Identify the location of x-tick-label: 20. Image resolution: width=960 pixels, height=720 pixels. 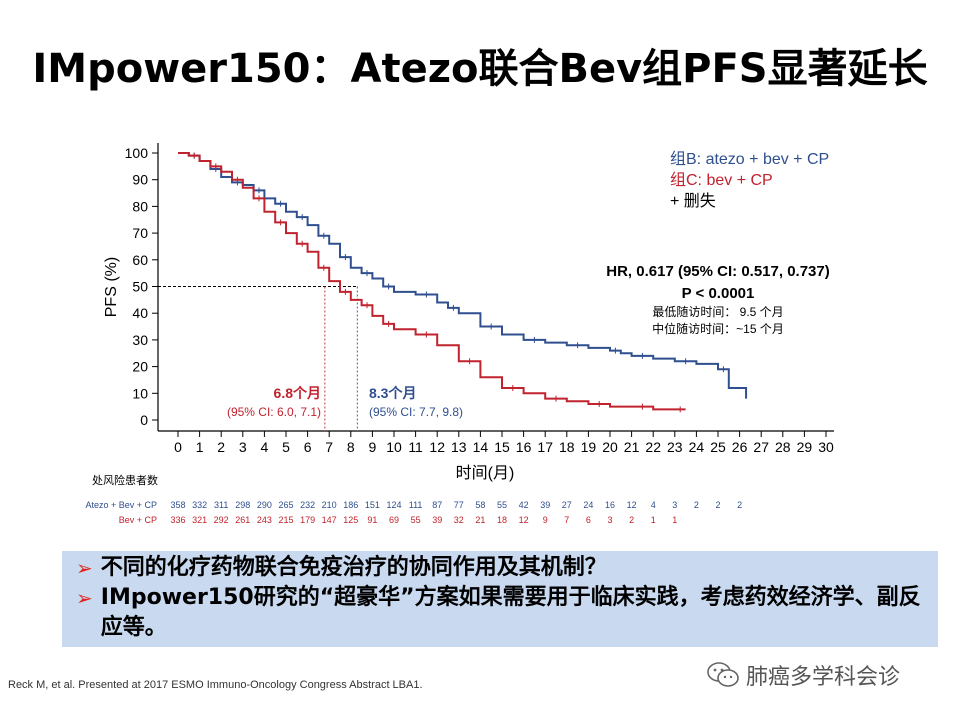
(610, 447).